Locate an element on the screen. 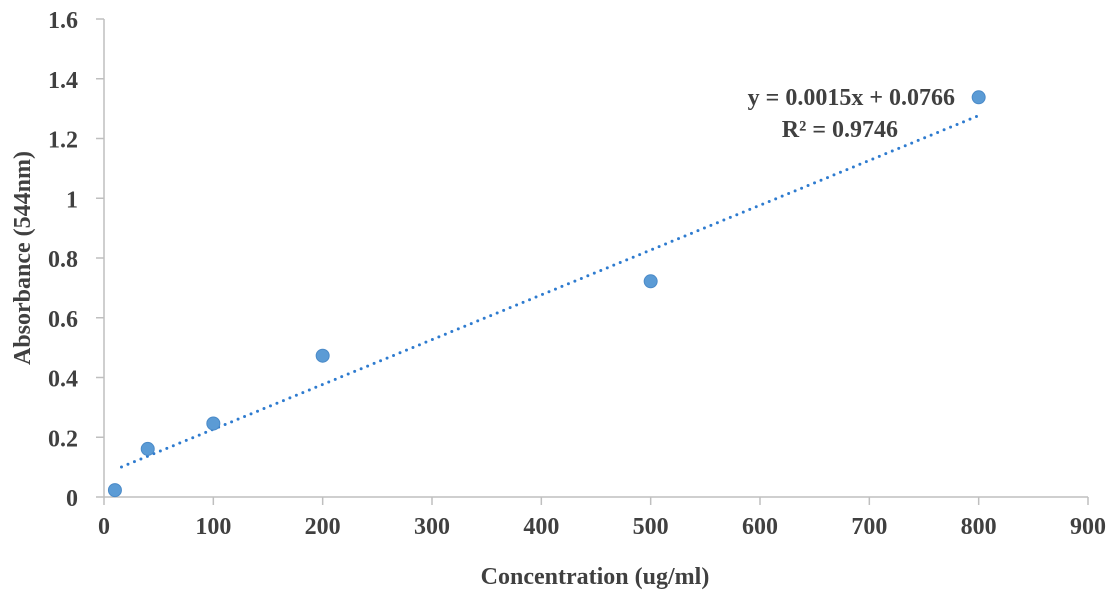  y-tick-label: 0.4 is located at coordinates (63, 380).